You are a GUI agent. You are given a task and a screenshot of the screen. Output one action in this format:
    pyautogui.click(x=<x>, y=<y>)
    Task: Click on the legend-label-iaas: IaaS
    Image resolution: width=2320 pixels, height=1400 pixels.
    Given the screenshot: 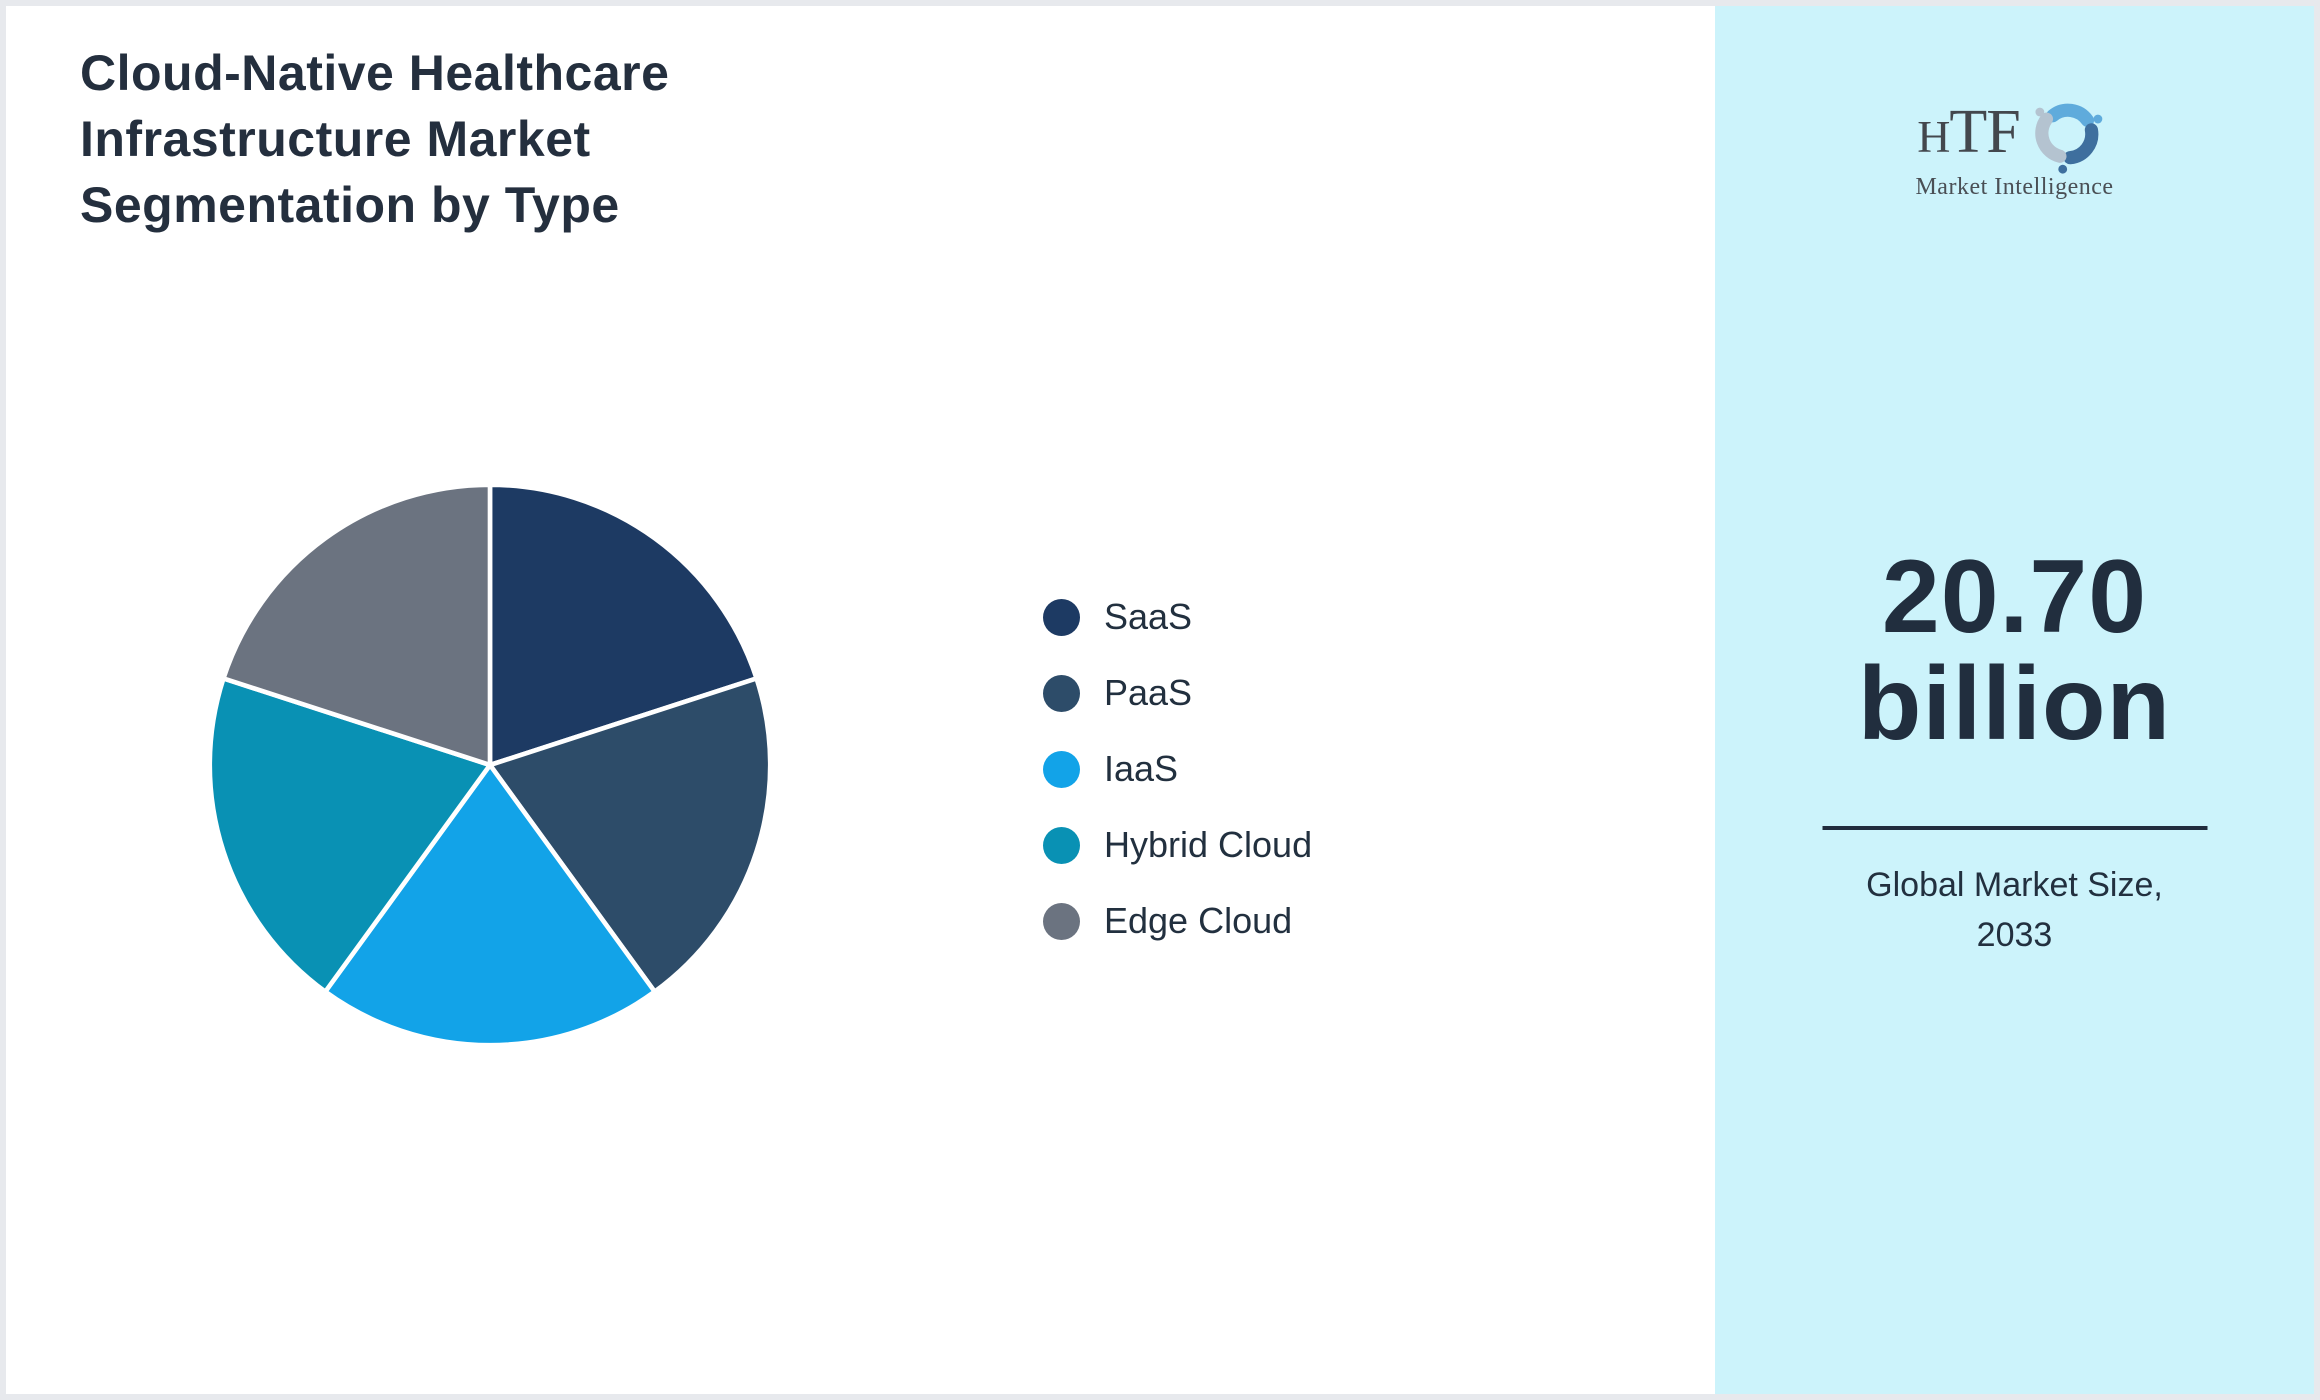 What is the action you would take?
    pyautogui.click(x=1141, y=768)
    